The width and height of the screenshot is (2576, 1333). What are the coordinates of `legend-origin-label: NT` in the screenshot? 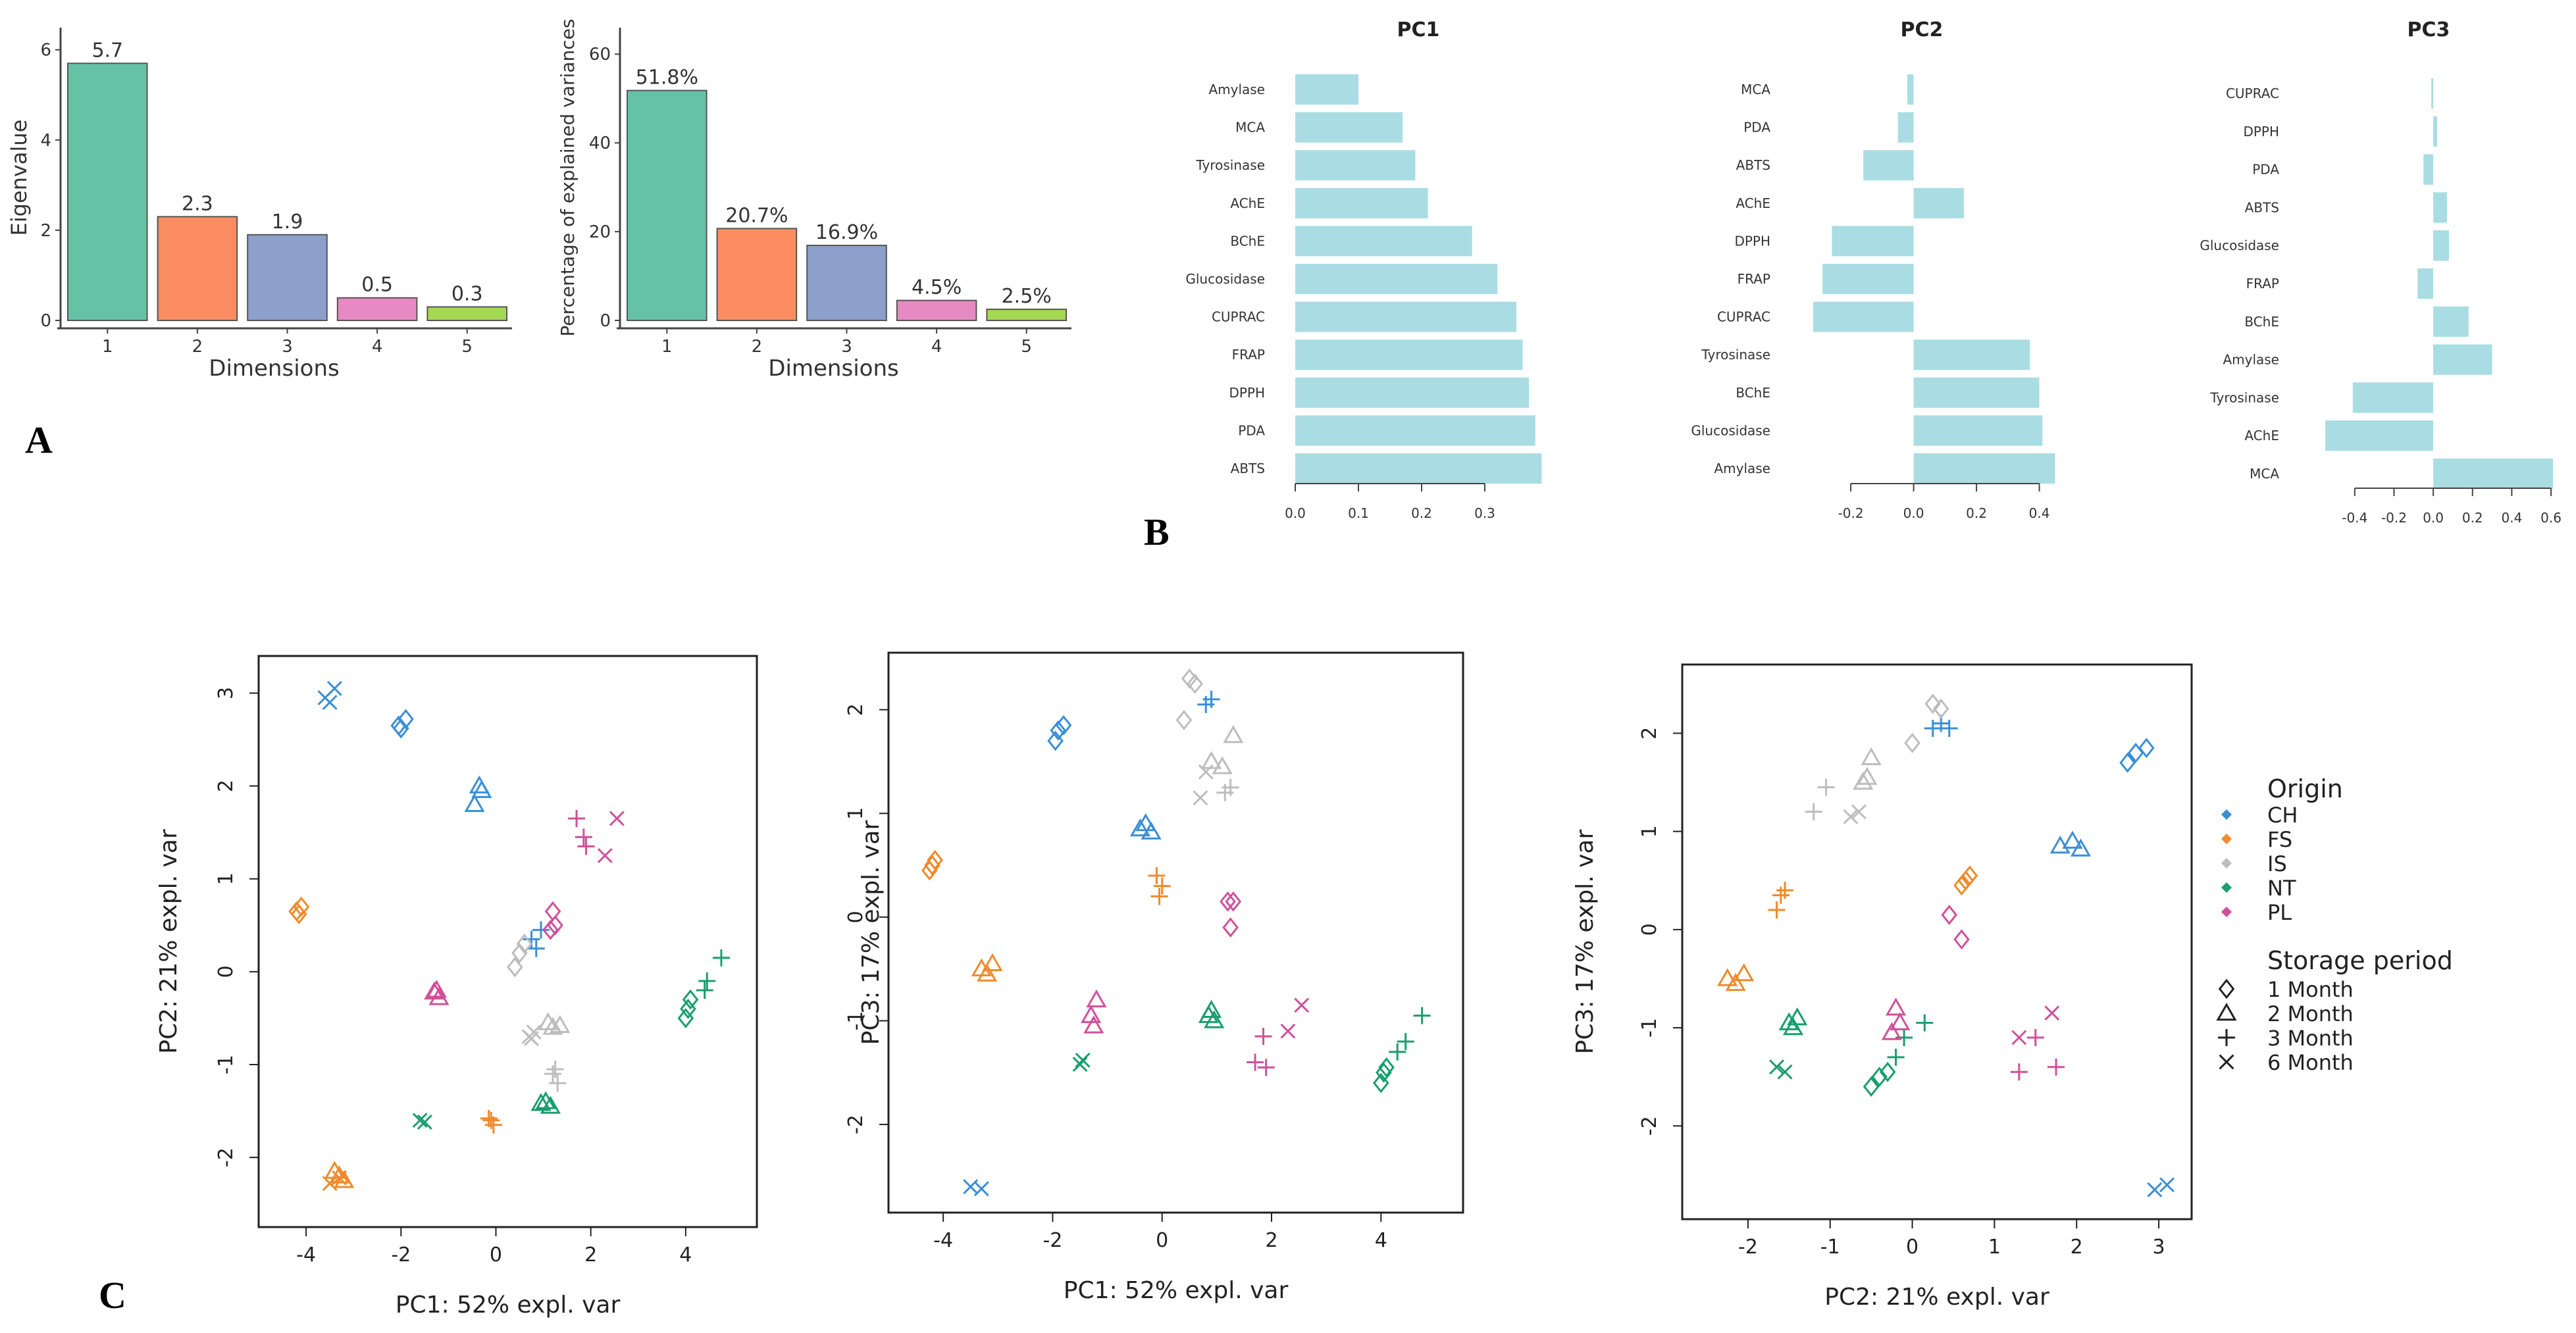 It's located at (2281, 888).